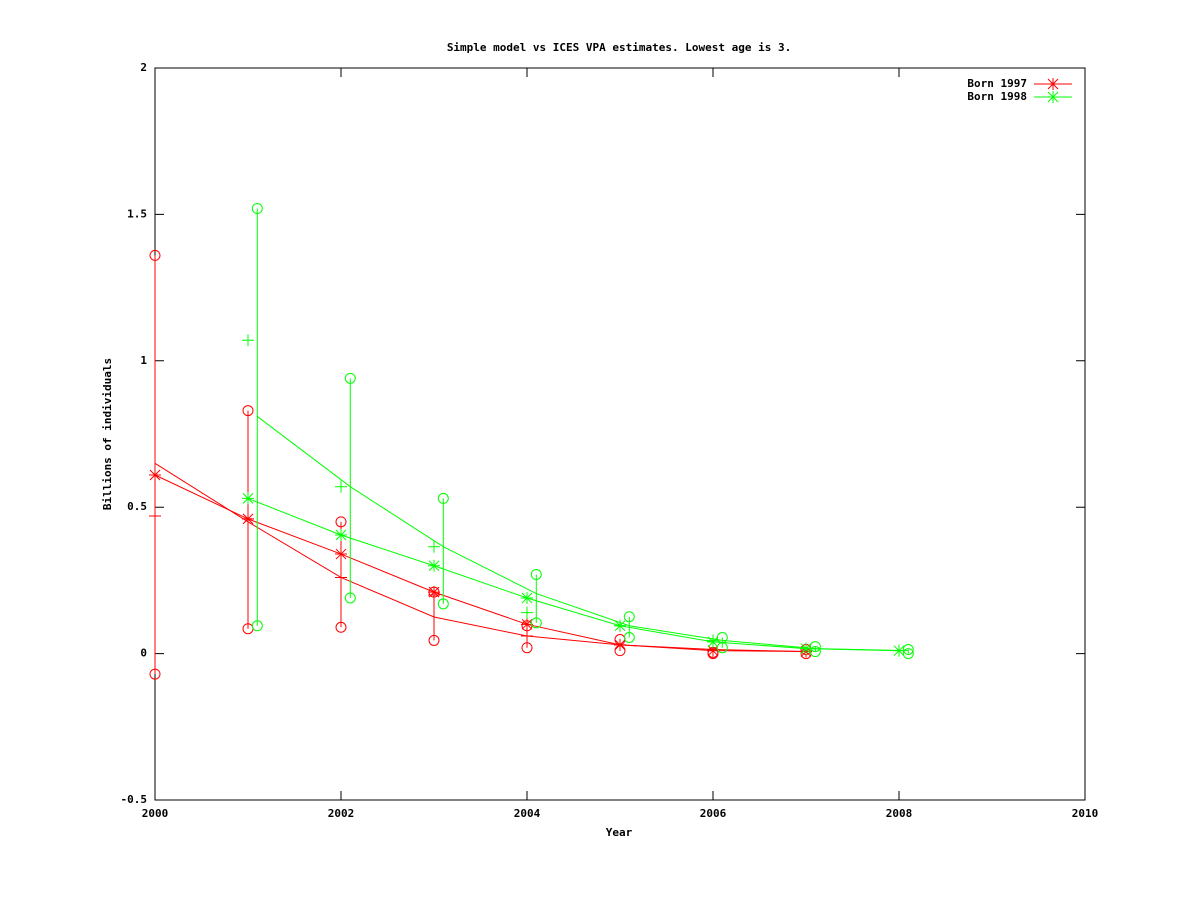 The height and width of the screenshot is (900, 1200). What do you see at coordinates (341, 813) in the screenshot?
I see `x-tick-label: 2002` at bounding box center [341, 813].